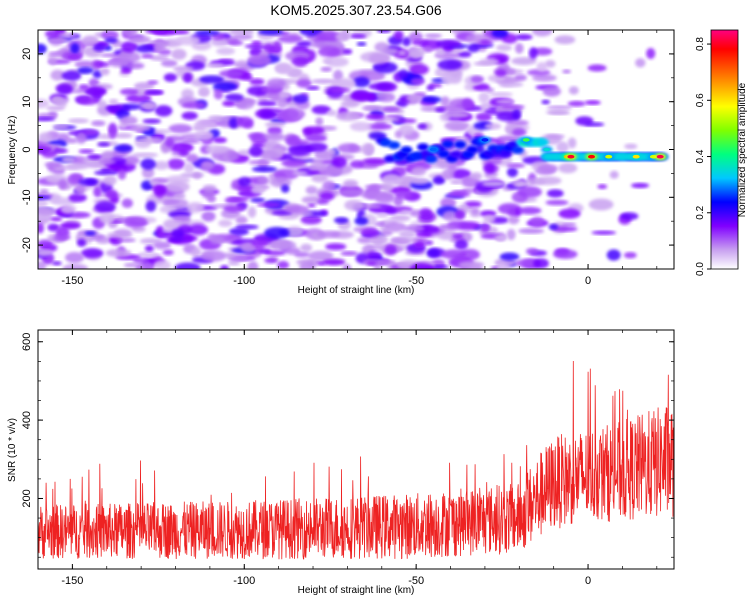  What do you see at coordinates (27, 245) in the screenshot?
I see `spectrogram-y-tick-label: -20` at bounding box center [27, 245].